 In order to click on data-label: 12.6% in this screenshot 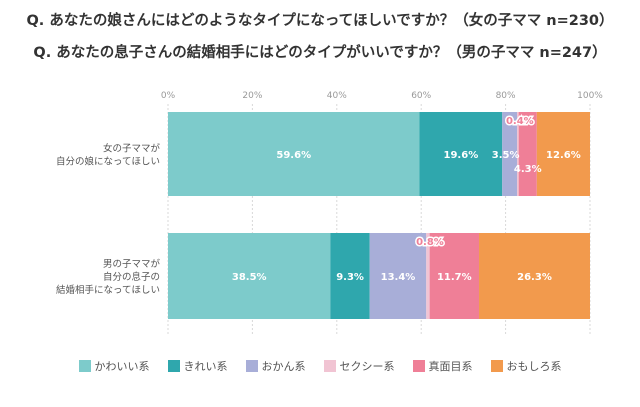, I will do `click(563, 155)`.